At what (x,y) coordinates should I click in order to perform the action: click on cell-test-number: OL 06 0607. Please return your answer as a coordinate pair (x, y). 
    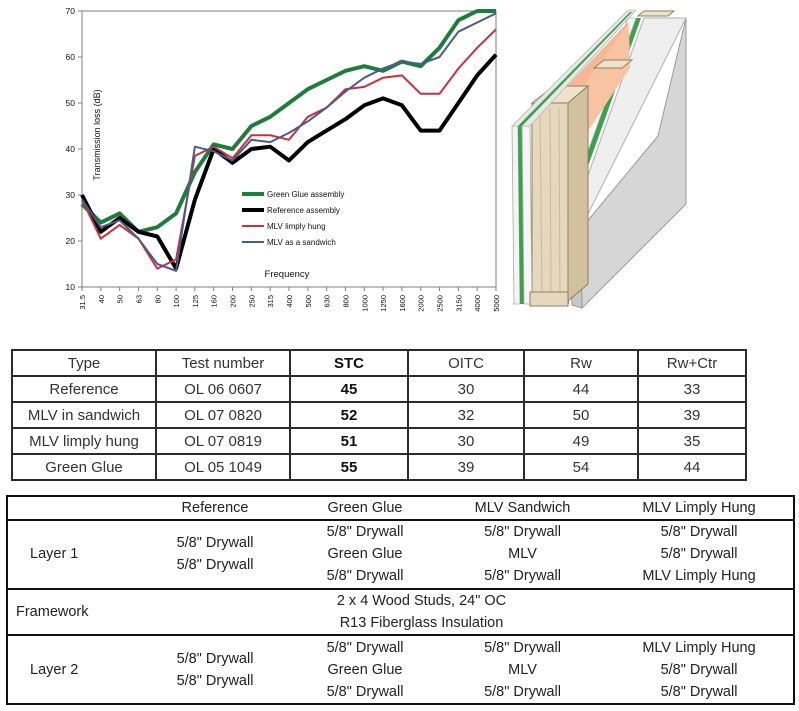
    Looking at the image, I should click on (223, 389).